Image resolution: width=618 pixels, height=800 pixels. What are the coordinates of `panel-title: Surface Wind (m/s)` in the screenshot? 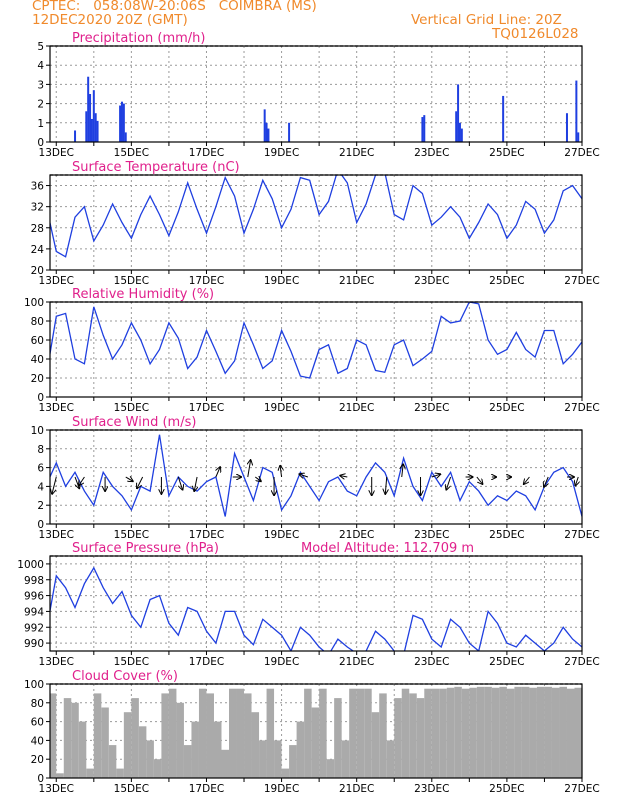 It's located at (134, 422).